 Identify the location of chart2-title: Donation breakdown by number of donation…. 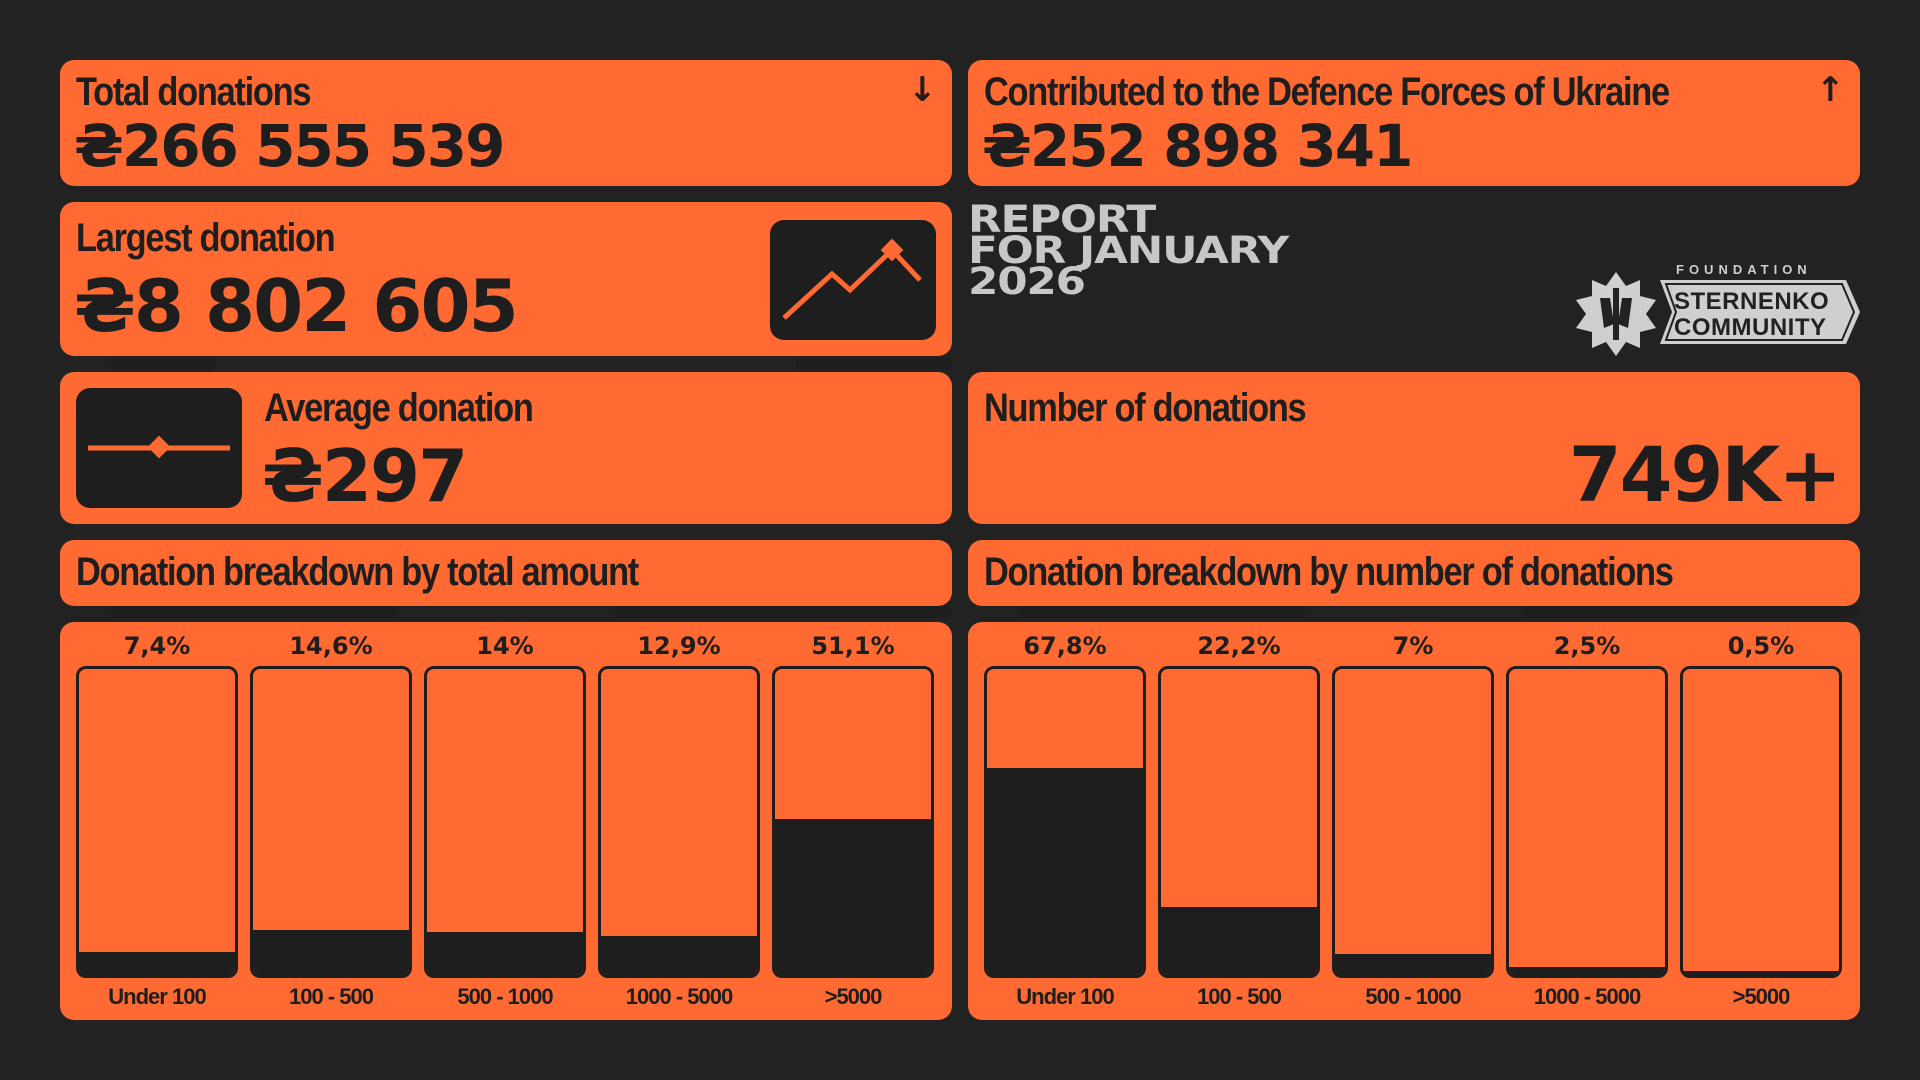
(1329, 572).